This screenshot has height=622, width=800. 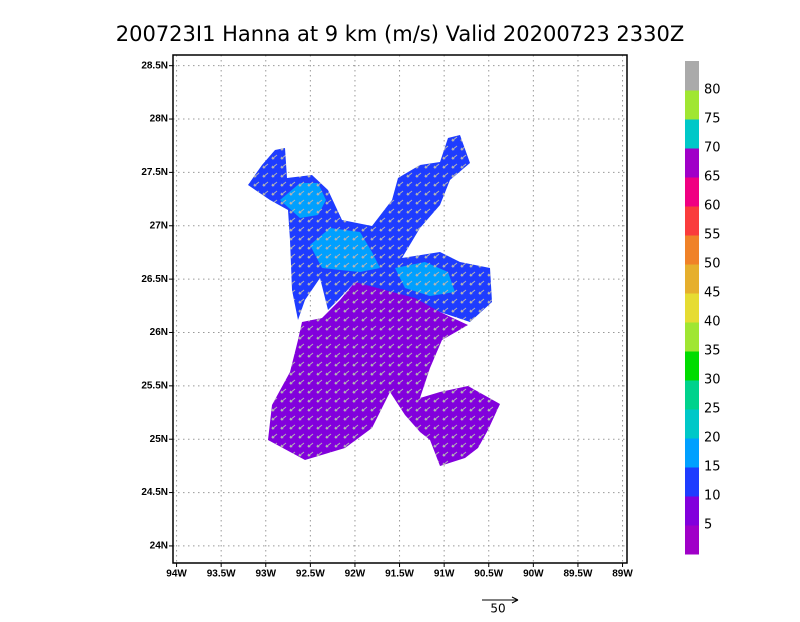 I want to click on x-tick-label: 93W, so click(x=265, y=574).